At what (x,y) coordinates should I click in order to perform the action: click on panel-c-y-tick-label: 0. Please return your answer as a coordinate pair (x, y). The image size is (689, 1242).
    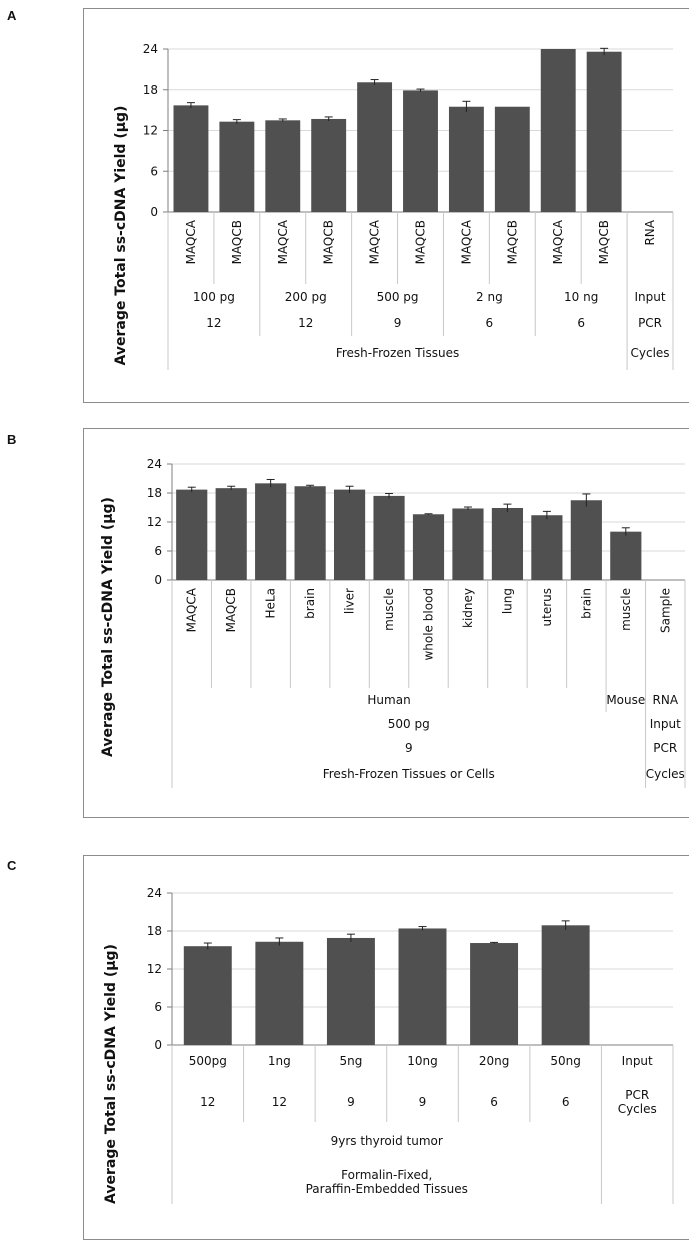
    Looking at the image, I should click on (158, 1045).